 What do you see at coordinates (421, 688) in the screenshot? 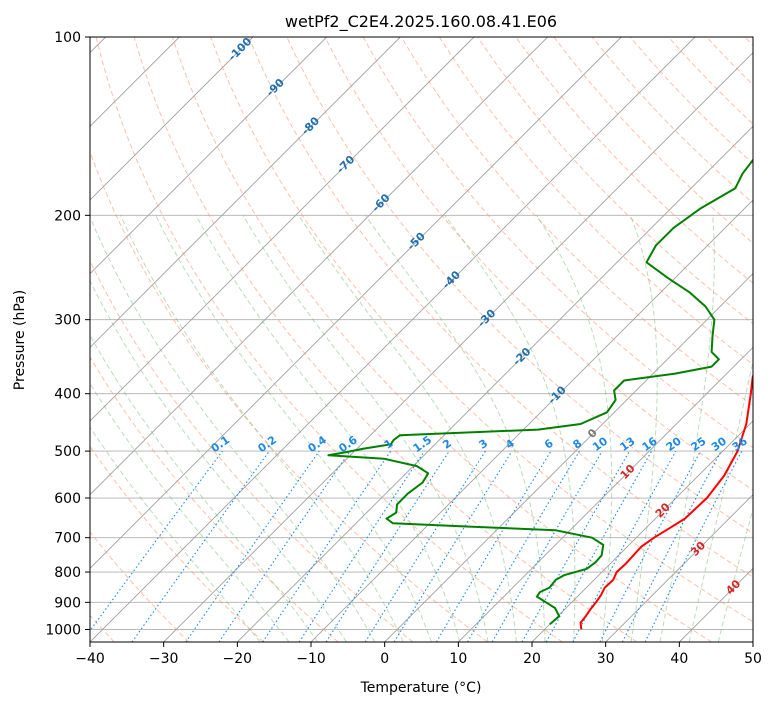
I see `x-axis-label: Temperature (°C)` at bounding box center [421, 688].